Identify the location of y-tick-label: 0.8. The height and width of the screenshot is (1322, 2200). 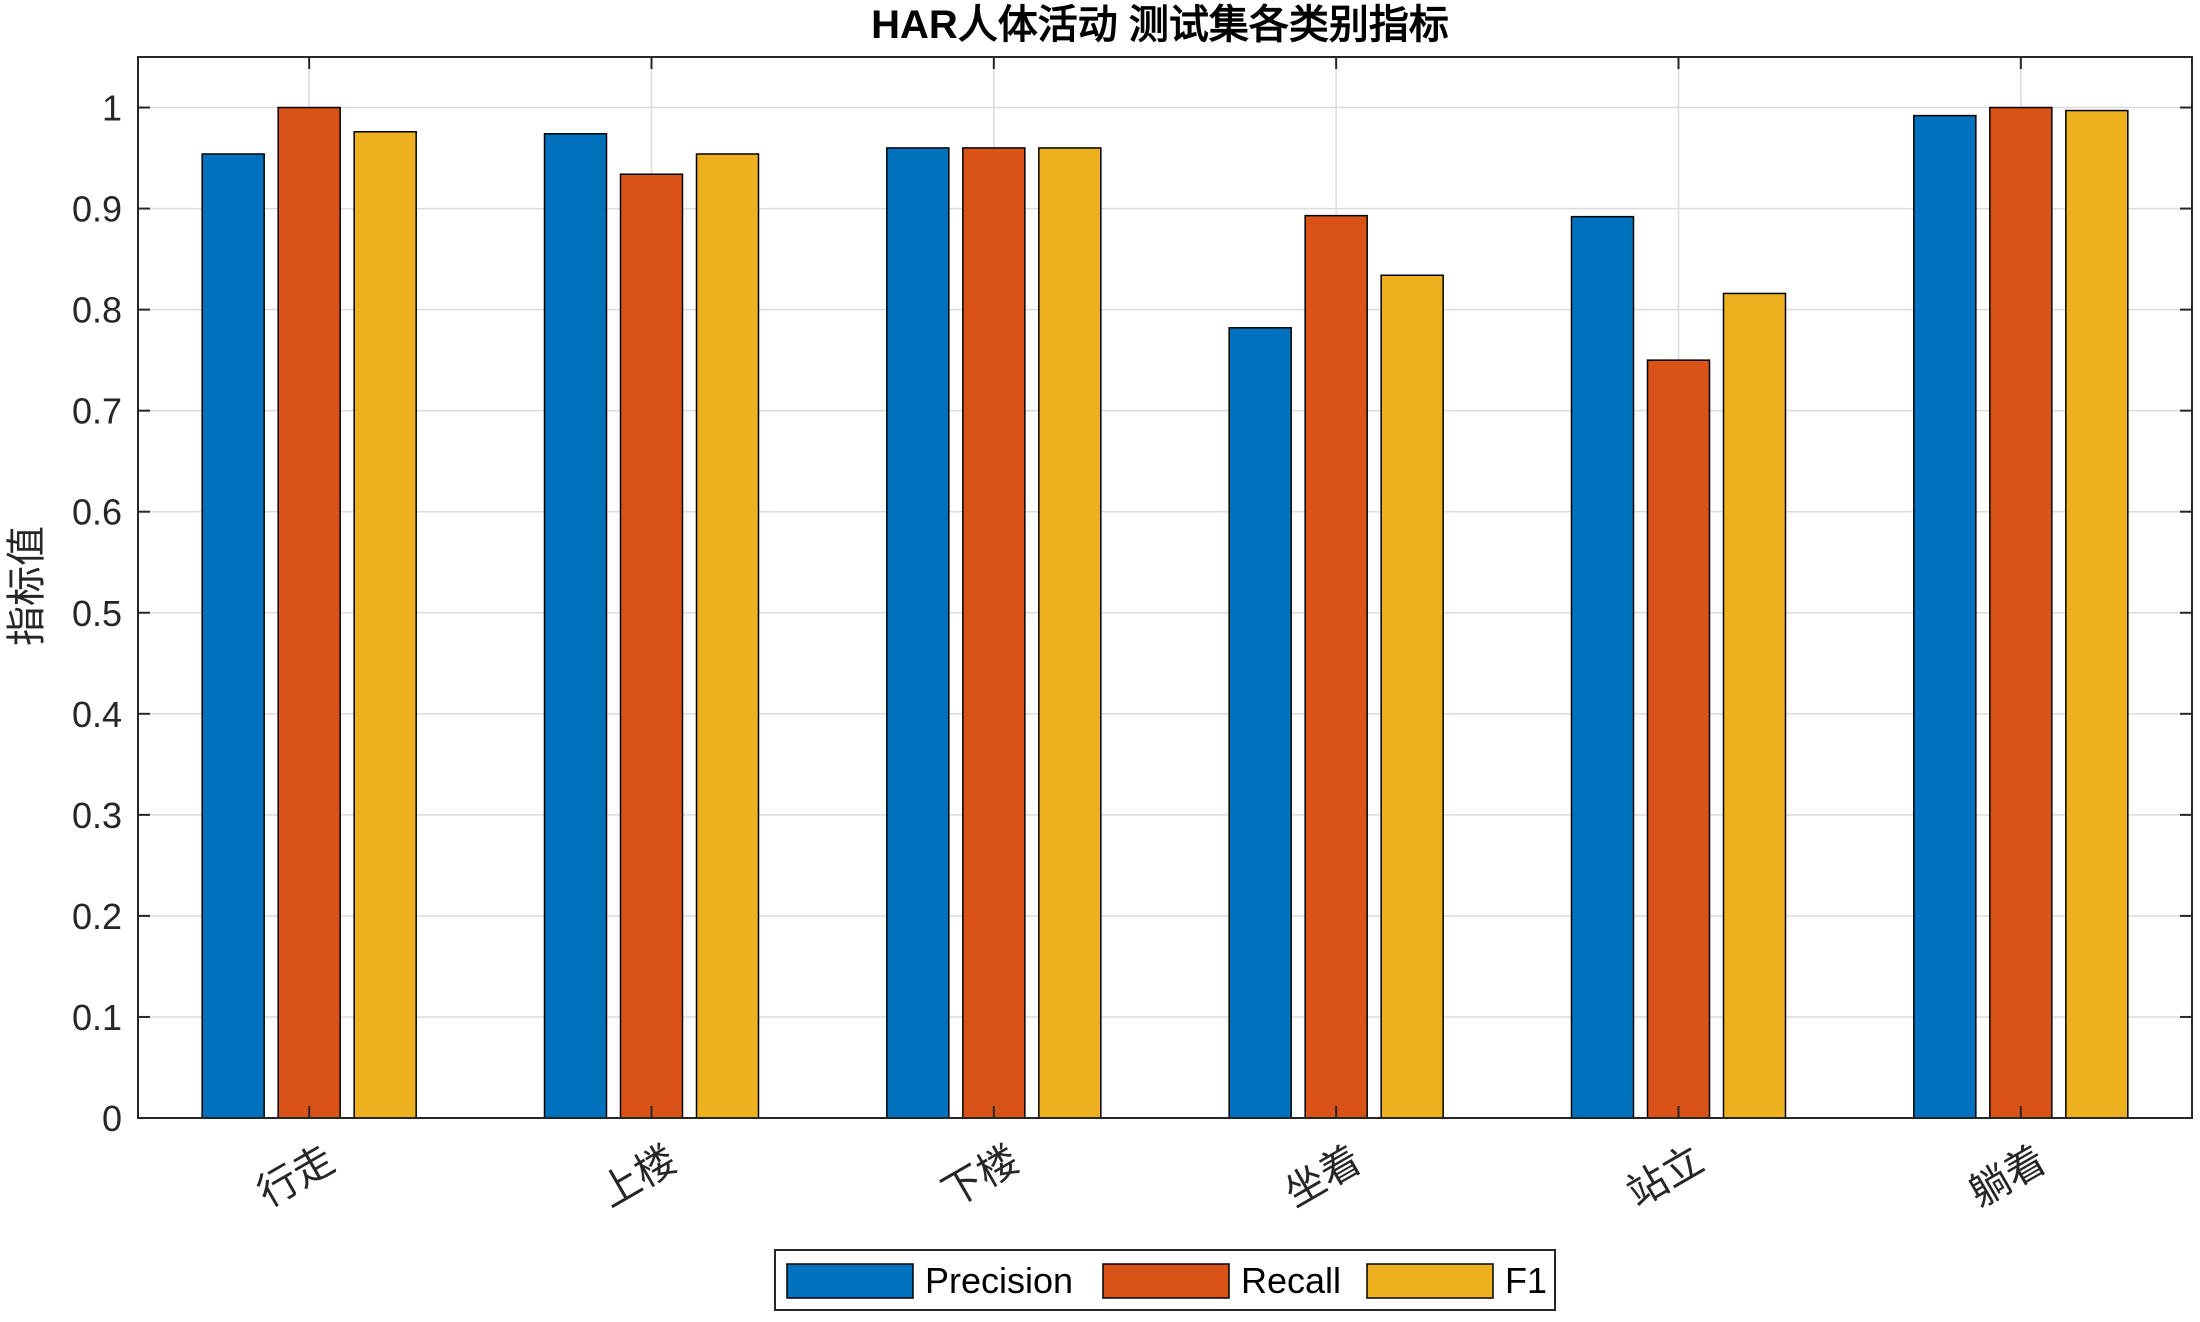
(97, 310).